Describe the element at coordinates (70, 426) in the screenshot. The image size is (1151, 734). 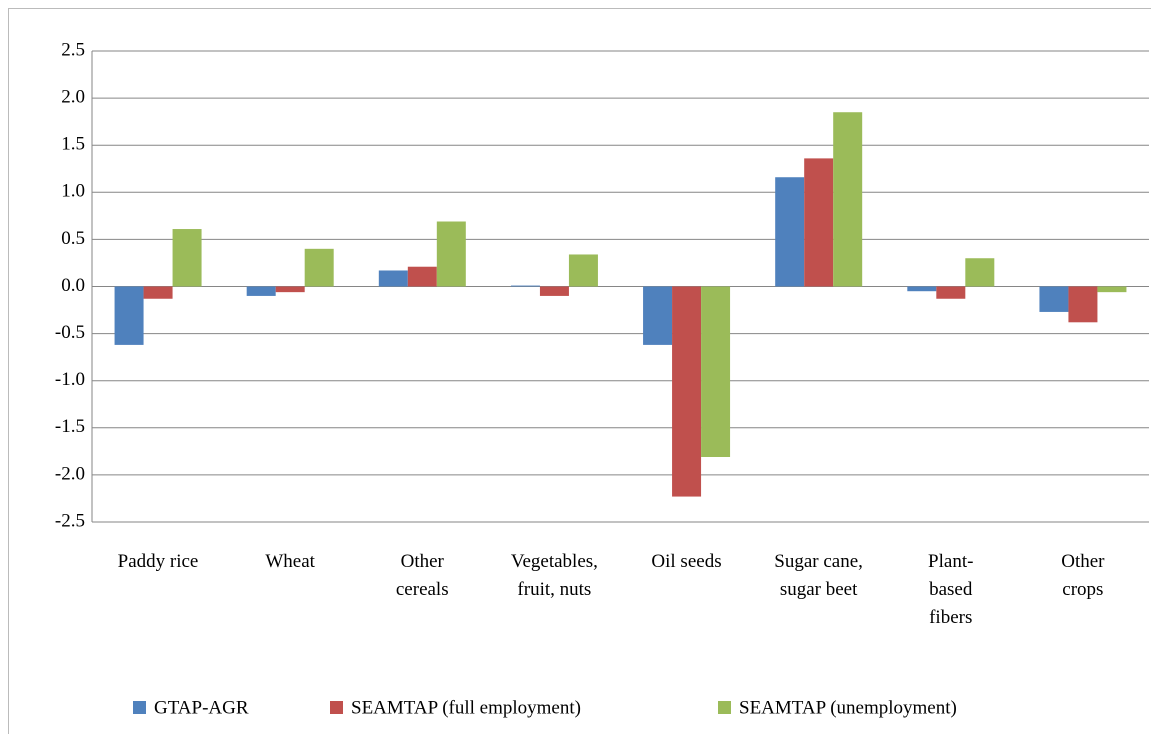
I see `y-tick-label: -1.5` at that location.